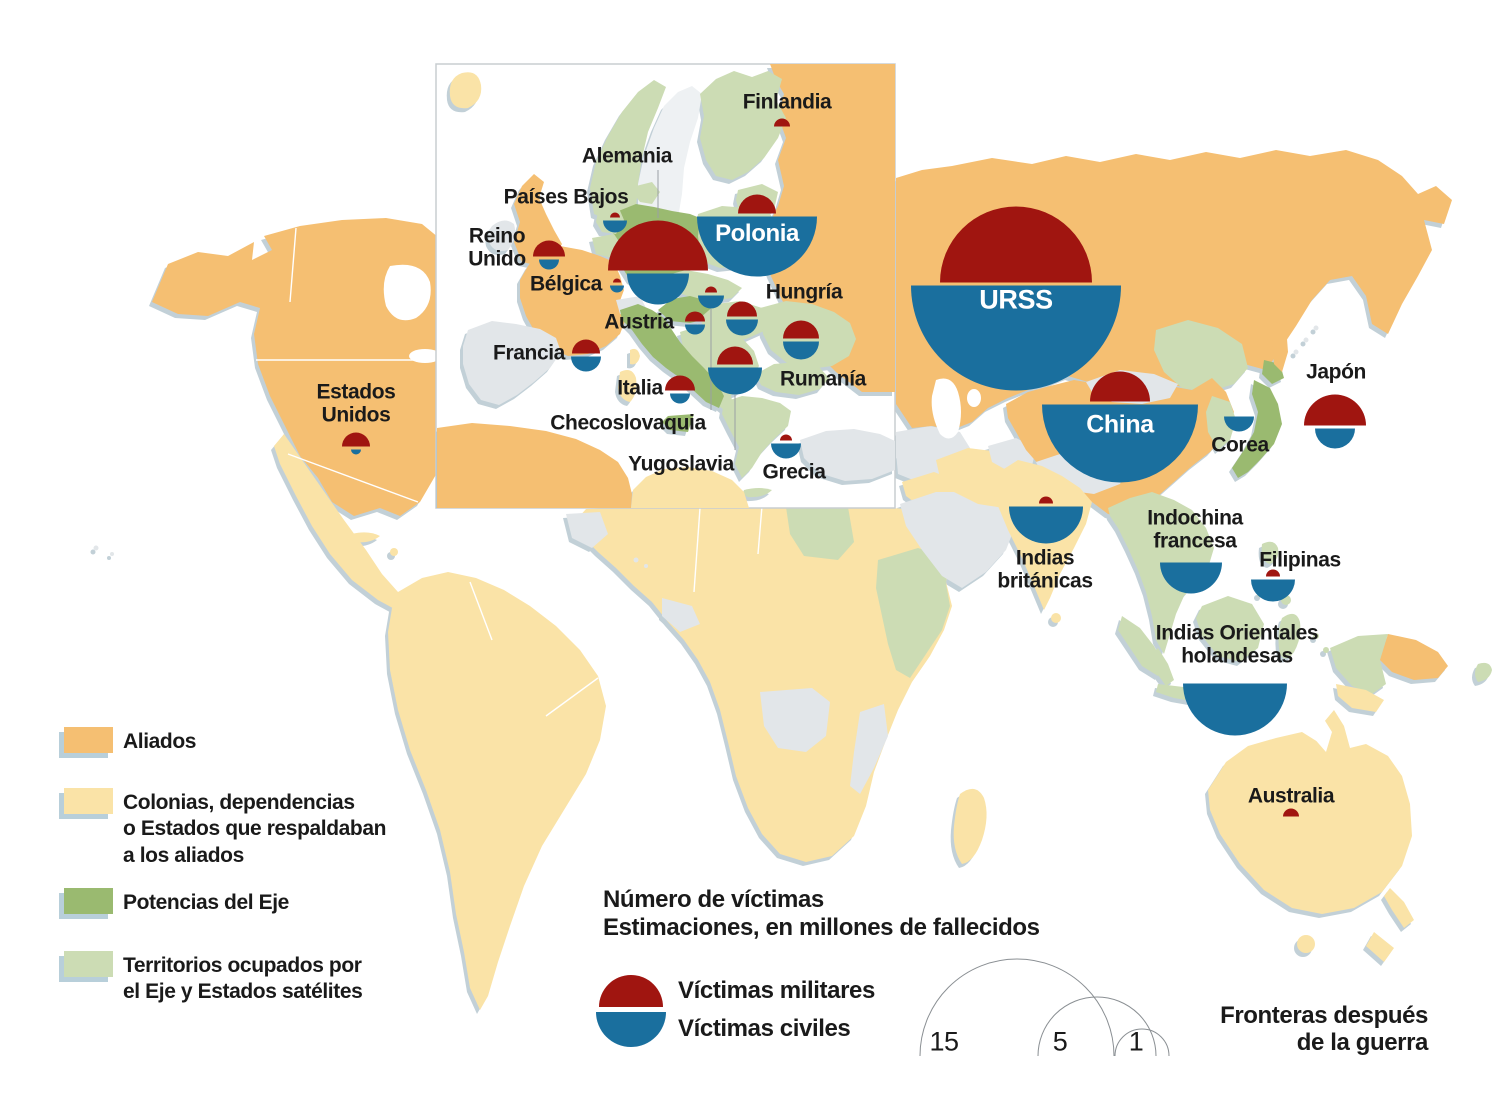 Image resolution: width=1500 pixels, height=1098 pixels. What do you see at coordinates (757, 204) in the screenshot?
I see `military-semicircle-polonia` at bounding box center [757, 204].